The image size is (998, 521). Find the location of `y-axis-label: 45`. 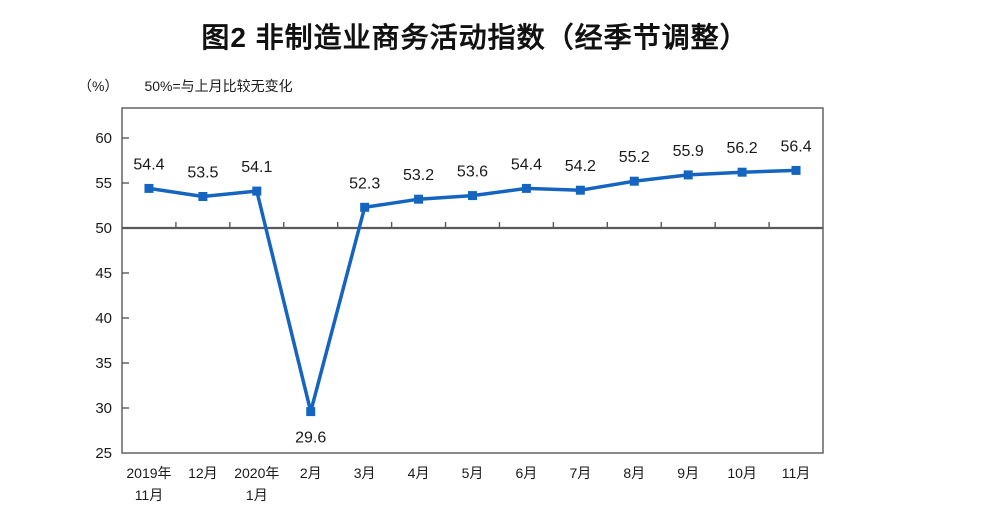

y-axis-label: 45 is located at coordinates (103, 273).